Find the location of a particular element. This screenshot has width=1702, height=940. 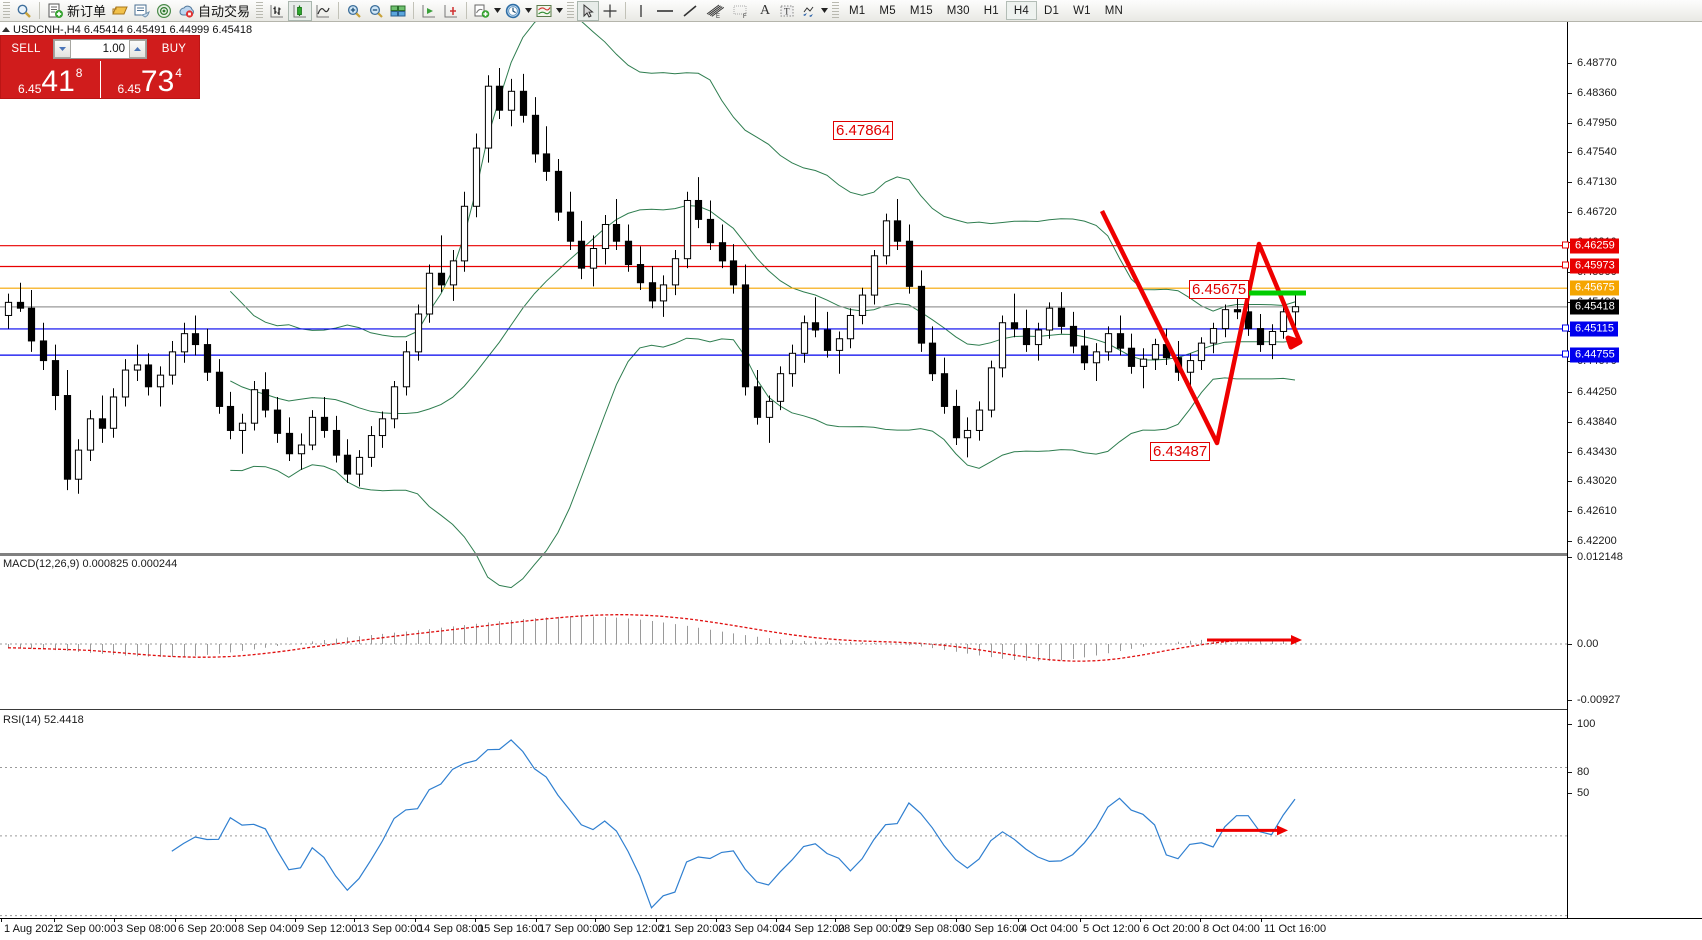

timeframe-m15: M15 is located at coordinates (921, 10).